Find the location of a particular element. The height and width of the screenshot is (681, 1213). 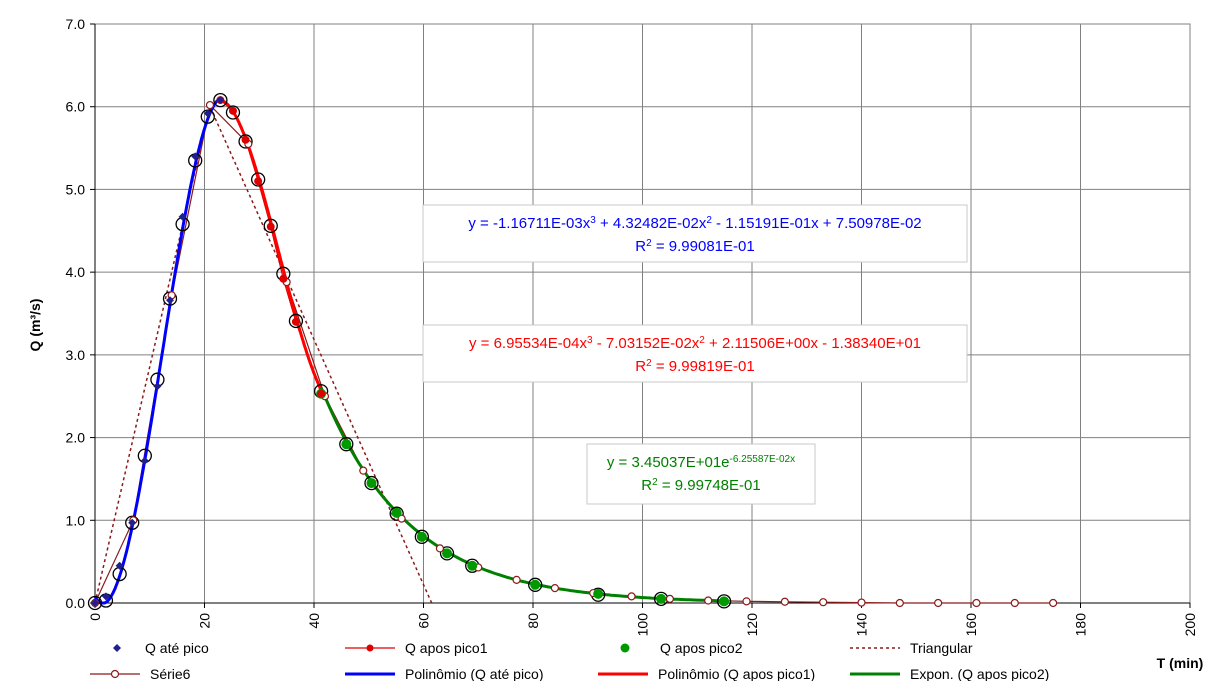

legend-item: Polinômio (Q apos pico1) is located at coordinates (706, 673).